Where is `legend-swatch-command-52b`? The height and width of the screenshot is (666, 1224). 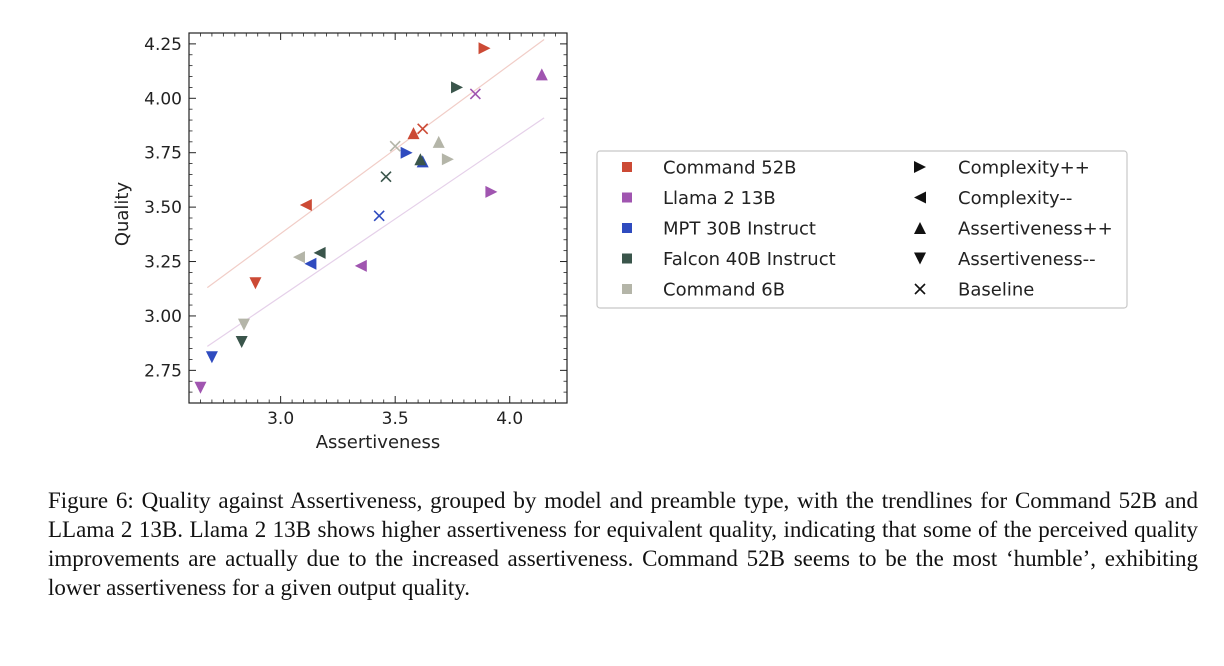 legend-swatch-command-52b is located at coordinates (627, 167).